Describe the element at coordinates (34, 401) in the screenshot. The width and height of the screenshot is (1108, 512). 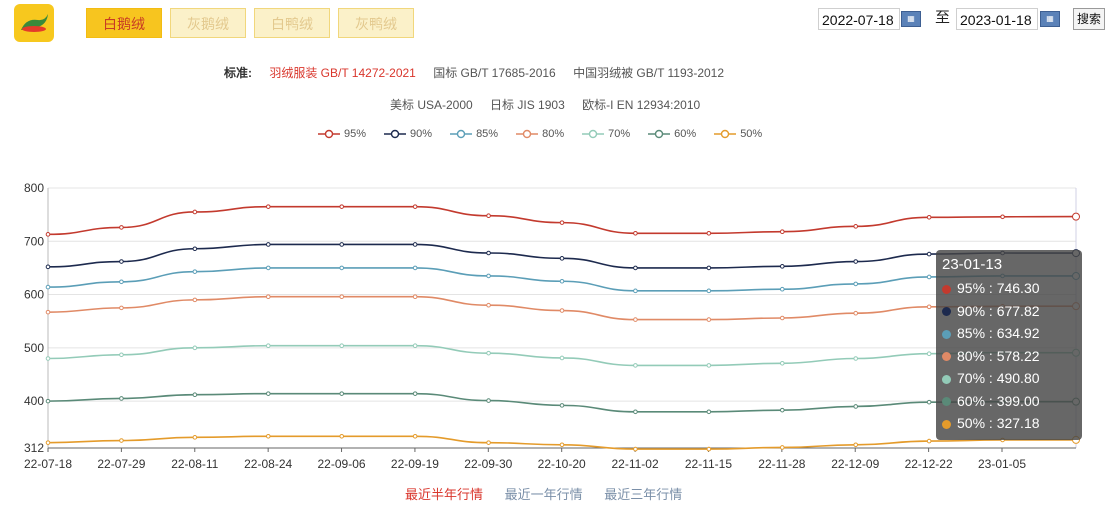
I see `y-tick-label: 400` at that location.